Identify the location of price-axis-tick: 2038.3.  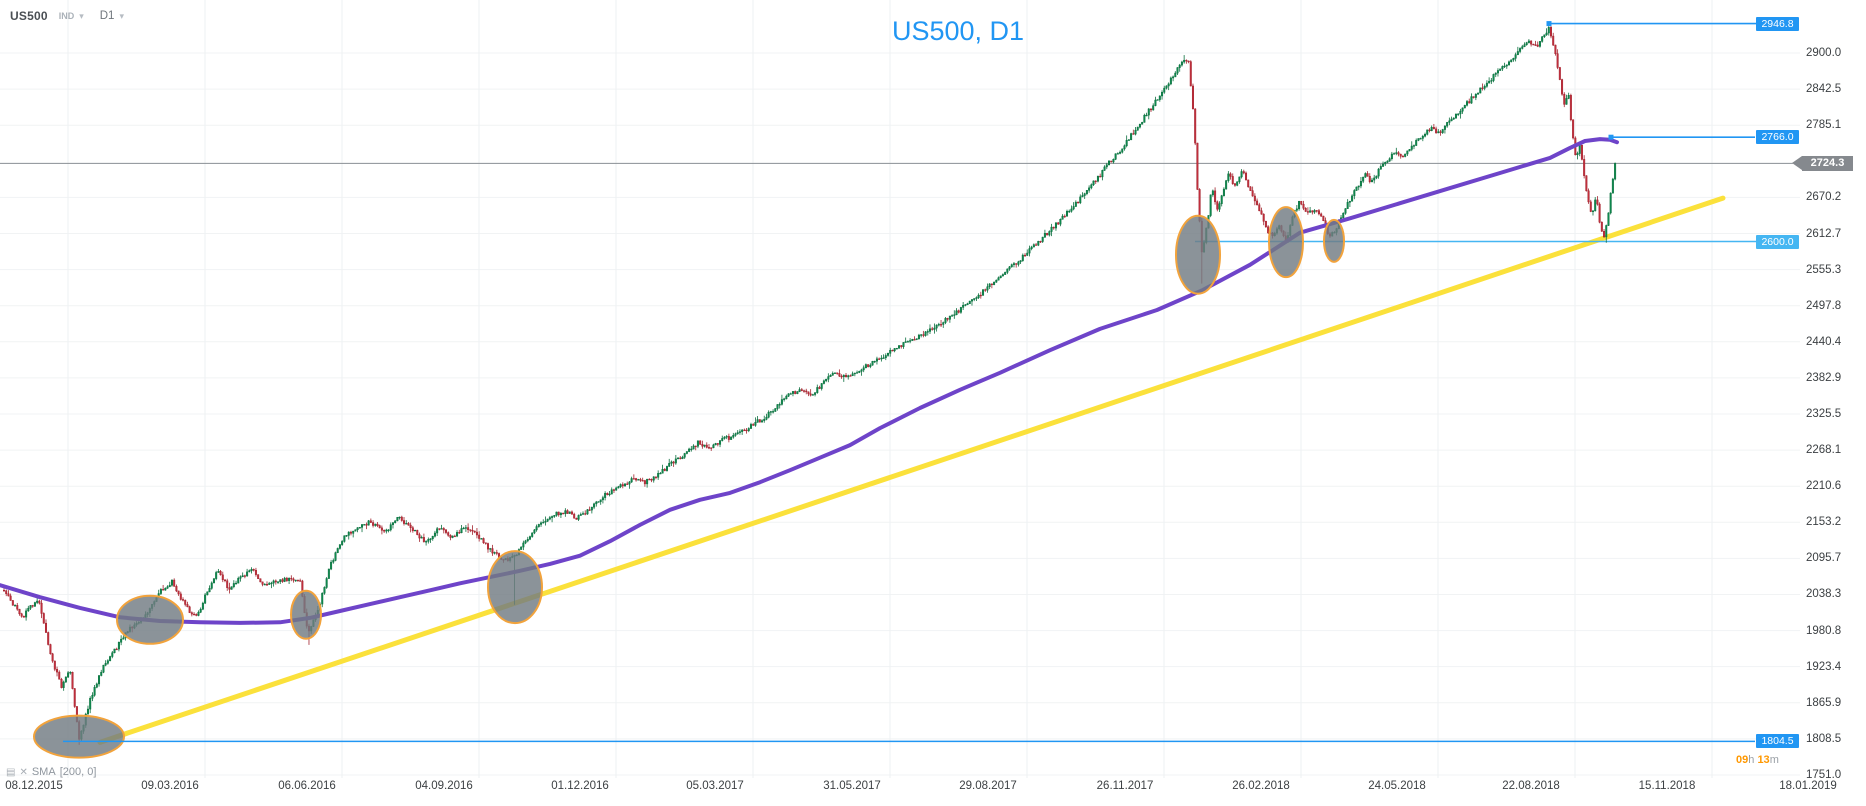
(1824, 594).